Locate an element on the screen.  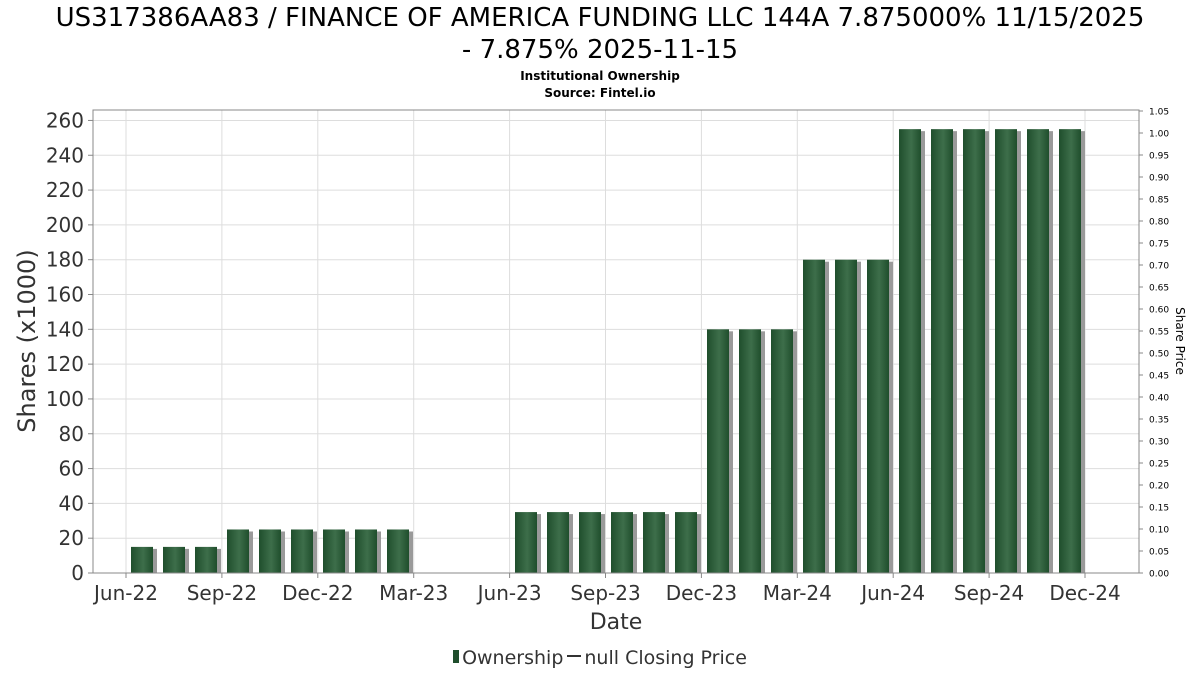
y-tick-label: 20 is located at coordinates (71, 538).